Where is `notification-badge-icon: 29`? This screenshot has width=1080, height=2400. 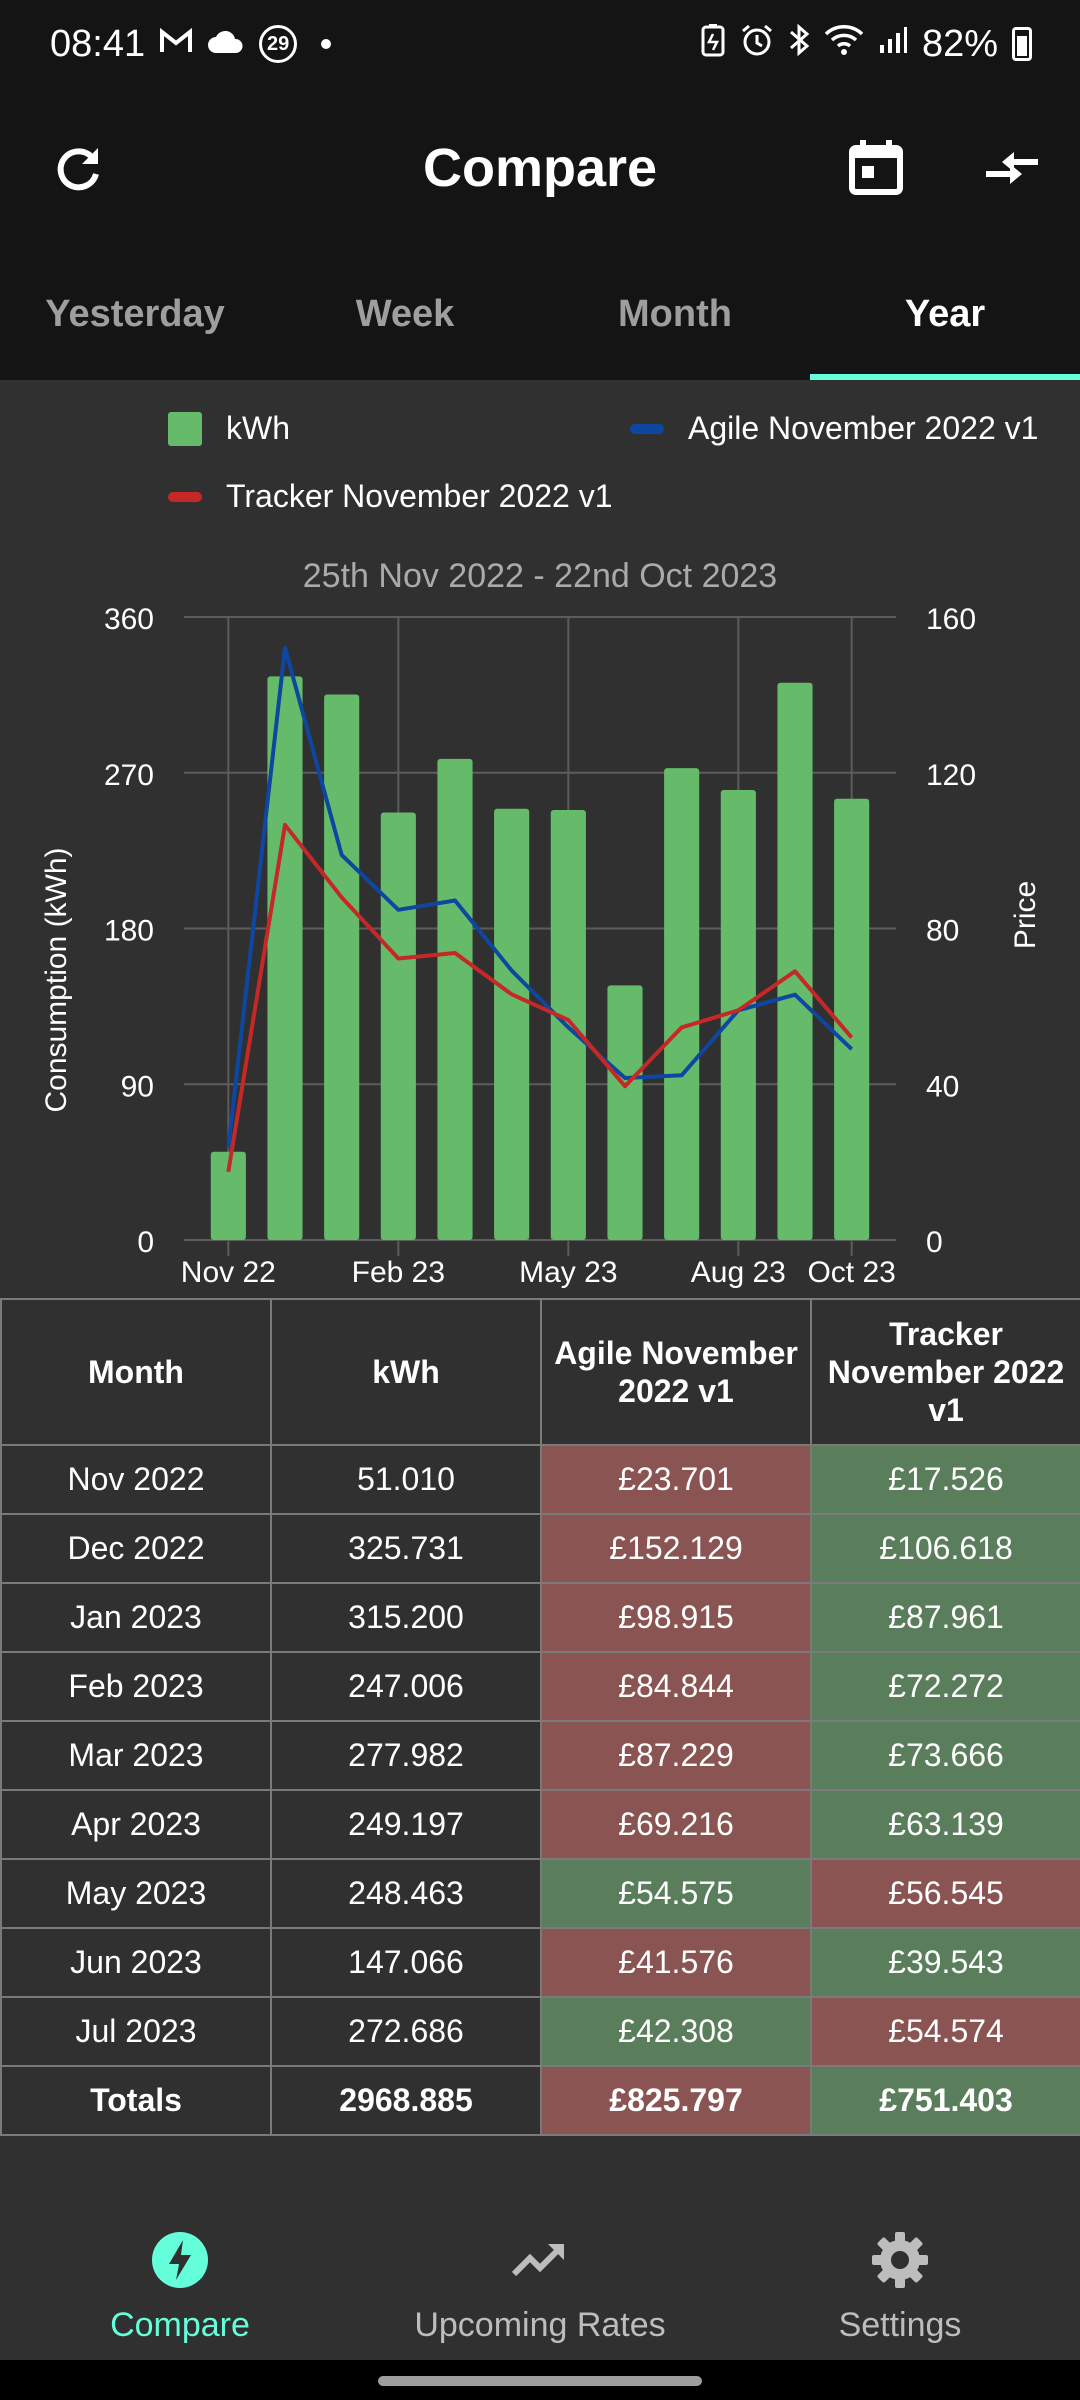
notification-badge-icon: 29 is located at coordinates (278, 44).